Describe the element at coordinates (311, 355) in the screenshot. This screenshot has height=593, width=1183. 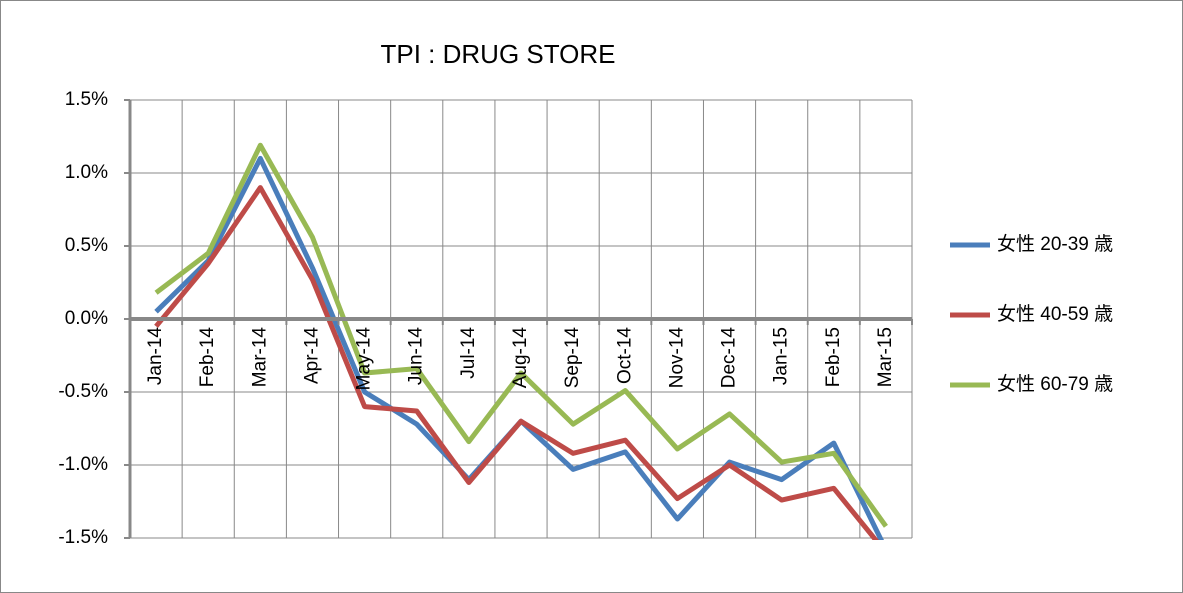
I see `x-tick-label: Apr-14` at that location.